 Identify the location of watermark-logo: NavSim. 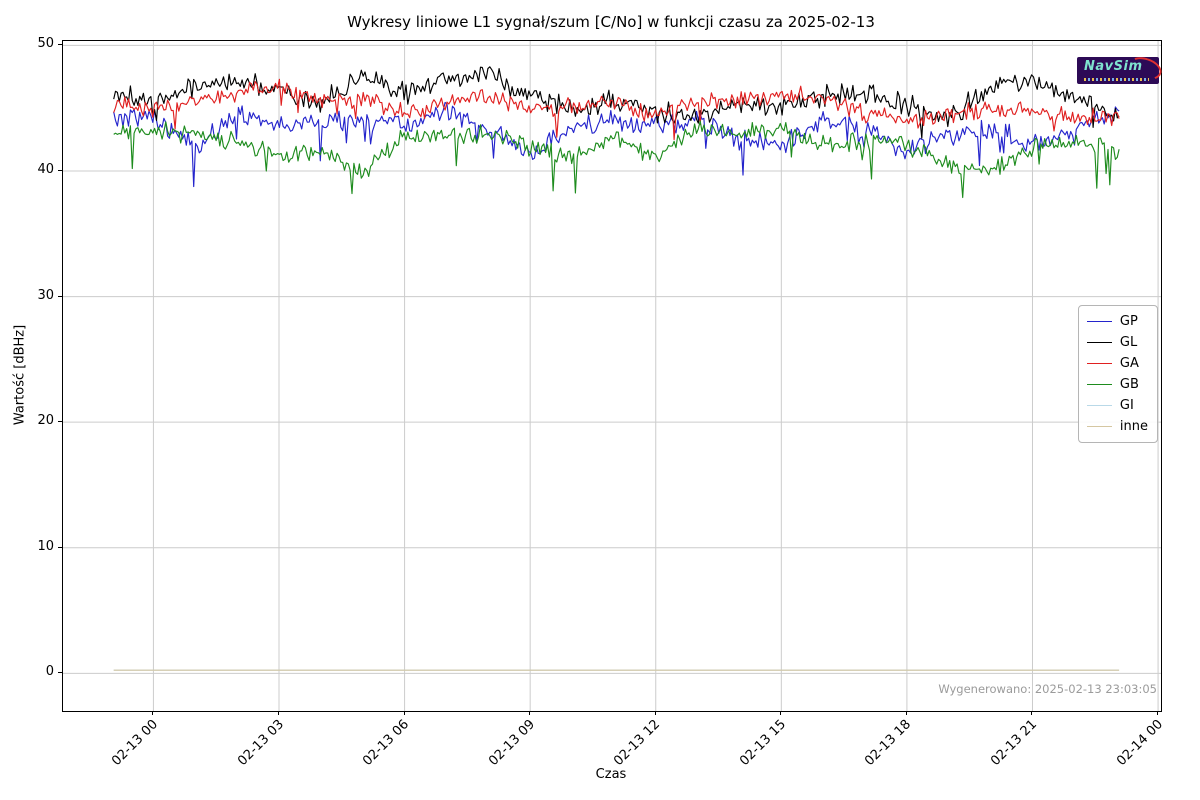
(1121, 68).